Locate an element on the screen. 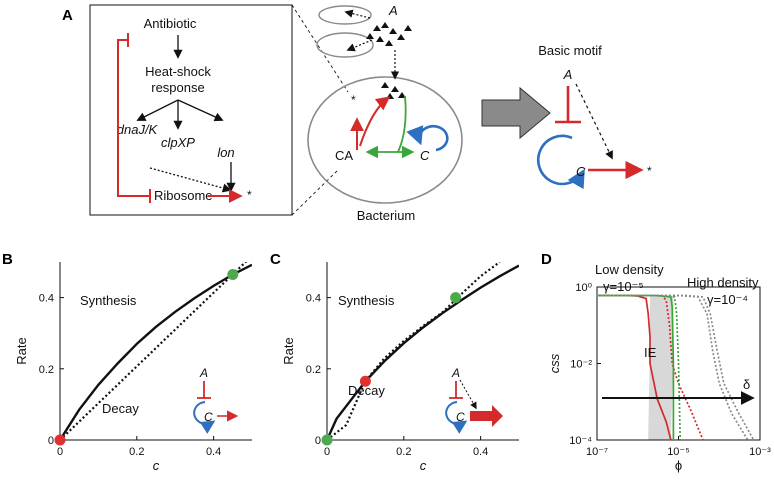 Image resolution: width=774 pixels, height=483 pixels. chart-c: 0 0.2 0.4 0 0.2 0.4 c Rate is located at coordinates (400, 367).